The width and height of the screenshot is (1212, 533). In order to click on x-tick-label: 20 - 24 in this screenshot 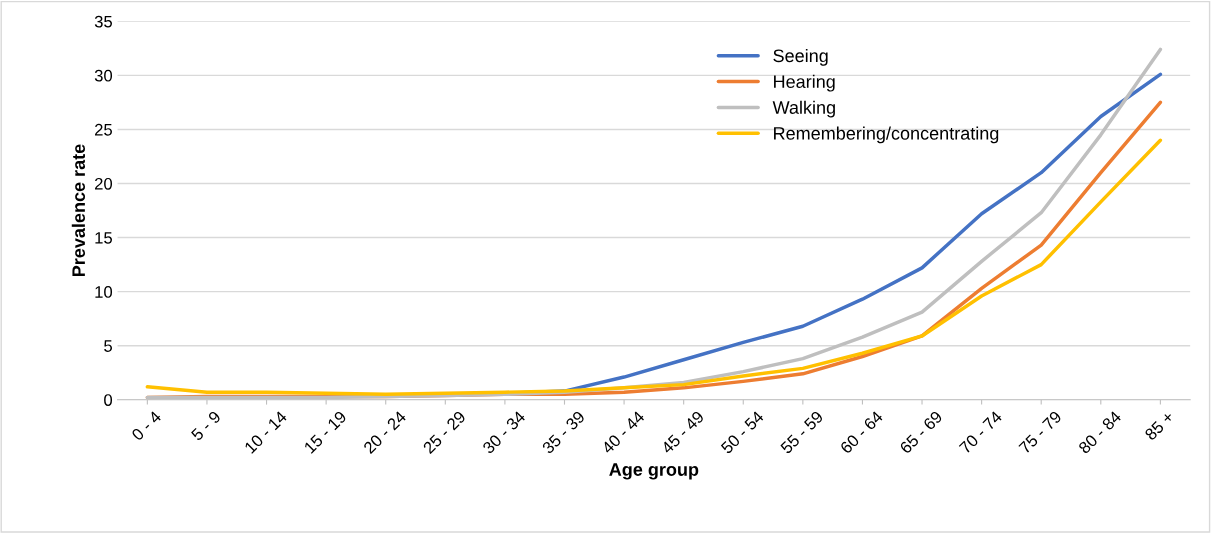, I will do `click(384, 432)`.